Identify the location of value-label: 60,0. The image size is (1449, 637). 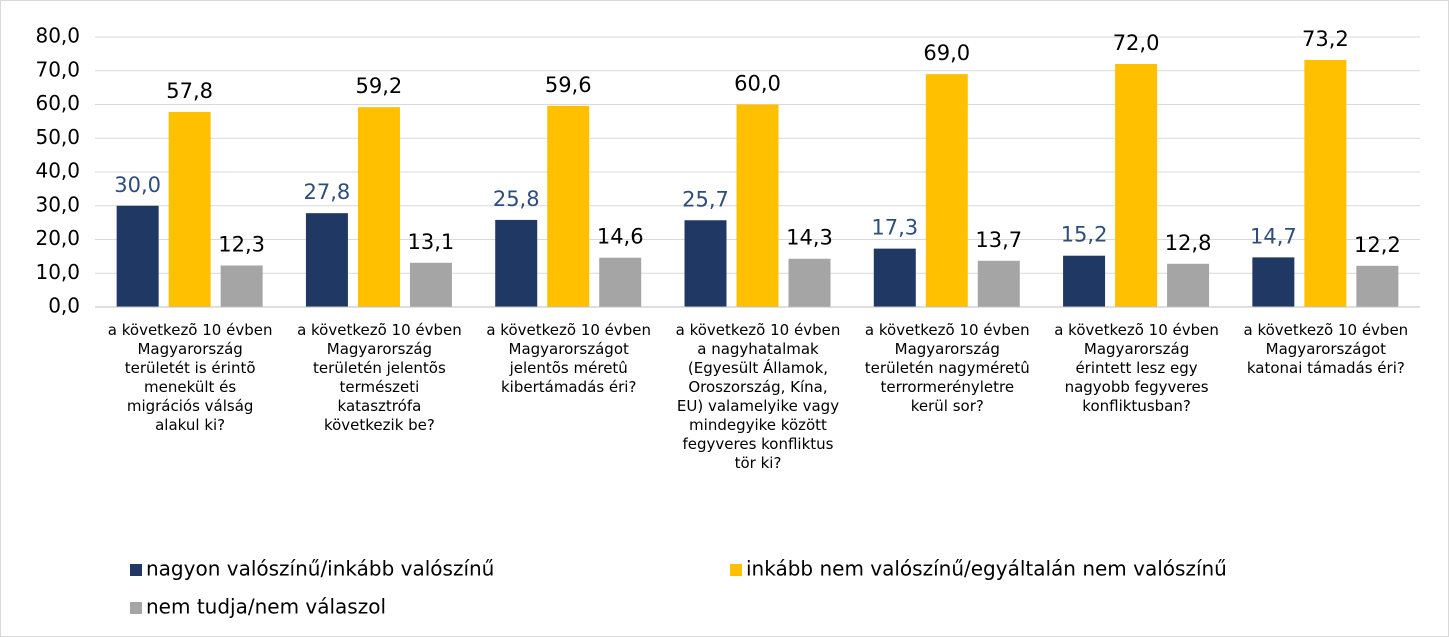
(757, 84).